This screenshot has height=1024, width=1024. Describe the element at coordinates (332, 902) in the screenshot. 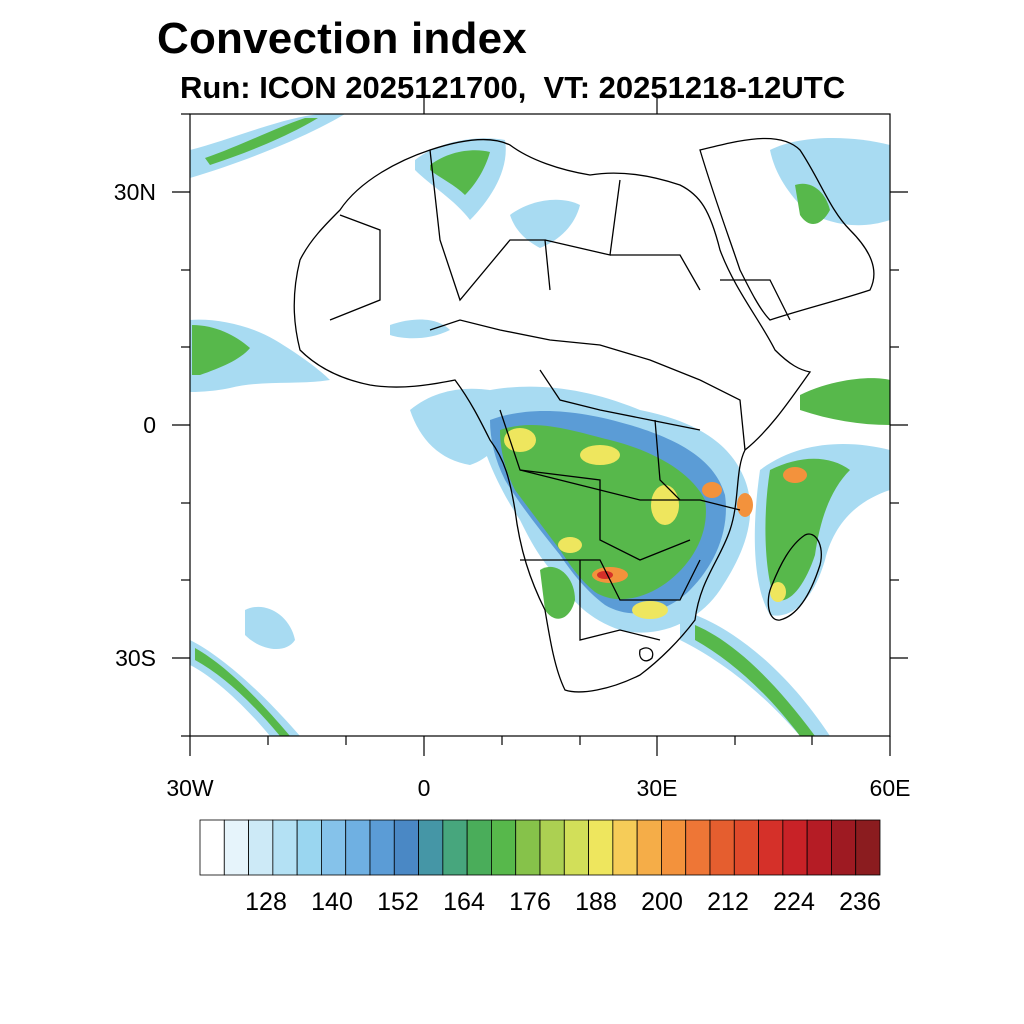

I see `colorbar-label-140: 140` at that location.